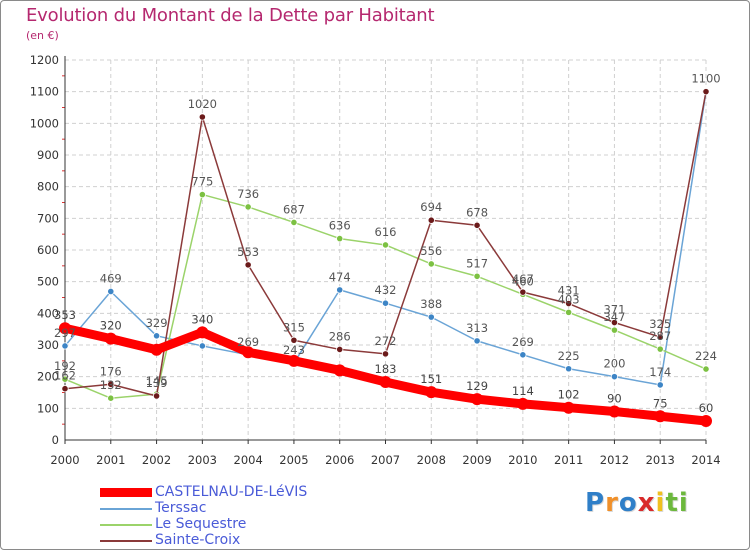  I want to click on data-label-le-sequestre: 687, so click(294, 209).